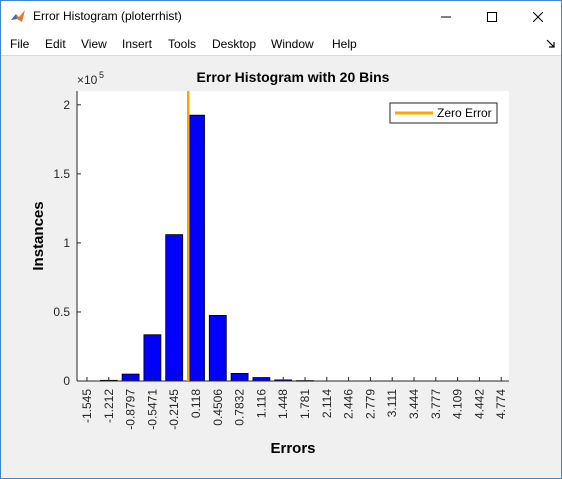 This screenshot has width=562, height=479. I want to click on y-axis-label: Instances, so click(38, 235).